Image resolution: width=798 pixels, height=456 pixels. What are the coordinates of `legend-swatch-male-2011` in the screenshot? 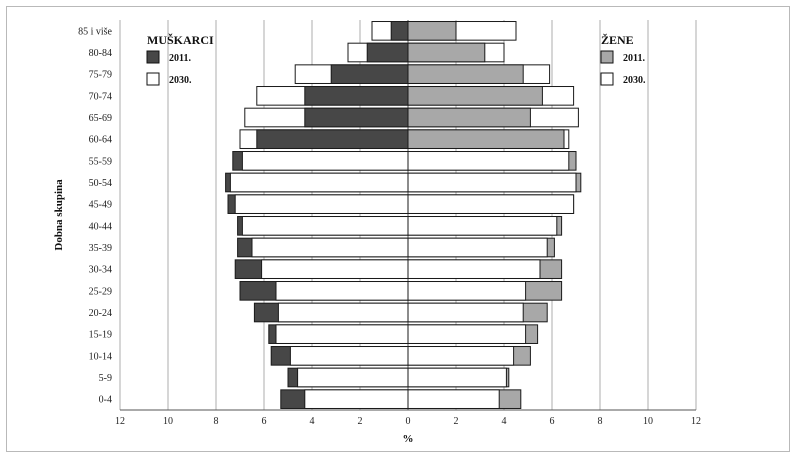 It's located at (153, 57).